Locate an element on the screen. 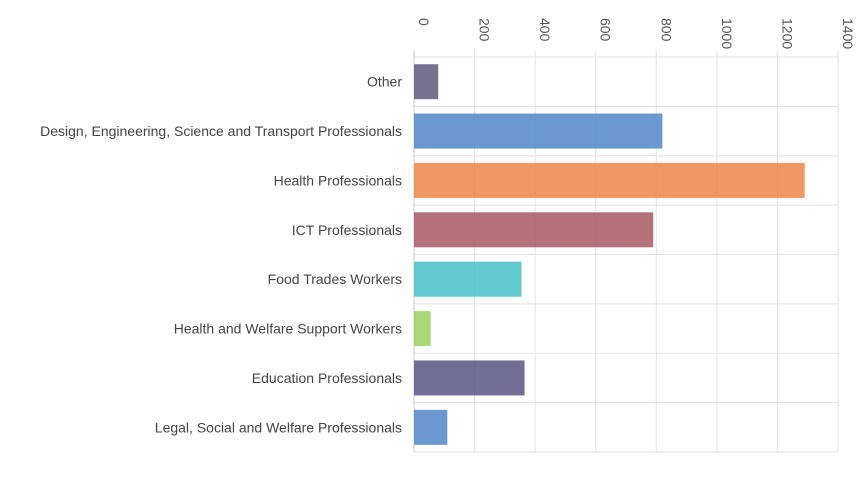 The height and width of the screenshot is (479, 865). x-tick-label: 1000 is located at coordinates (727, 33).